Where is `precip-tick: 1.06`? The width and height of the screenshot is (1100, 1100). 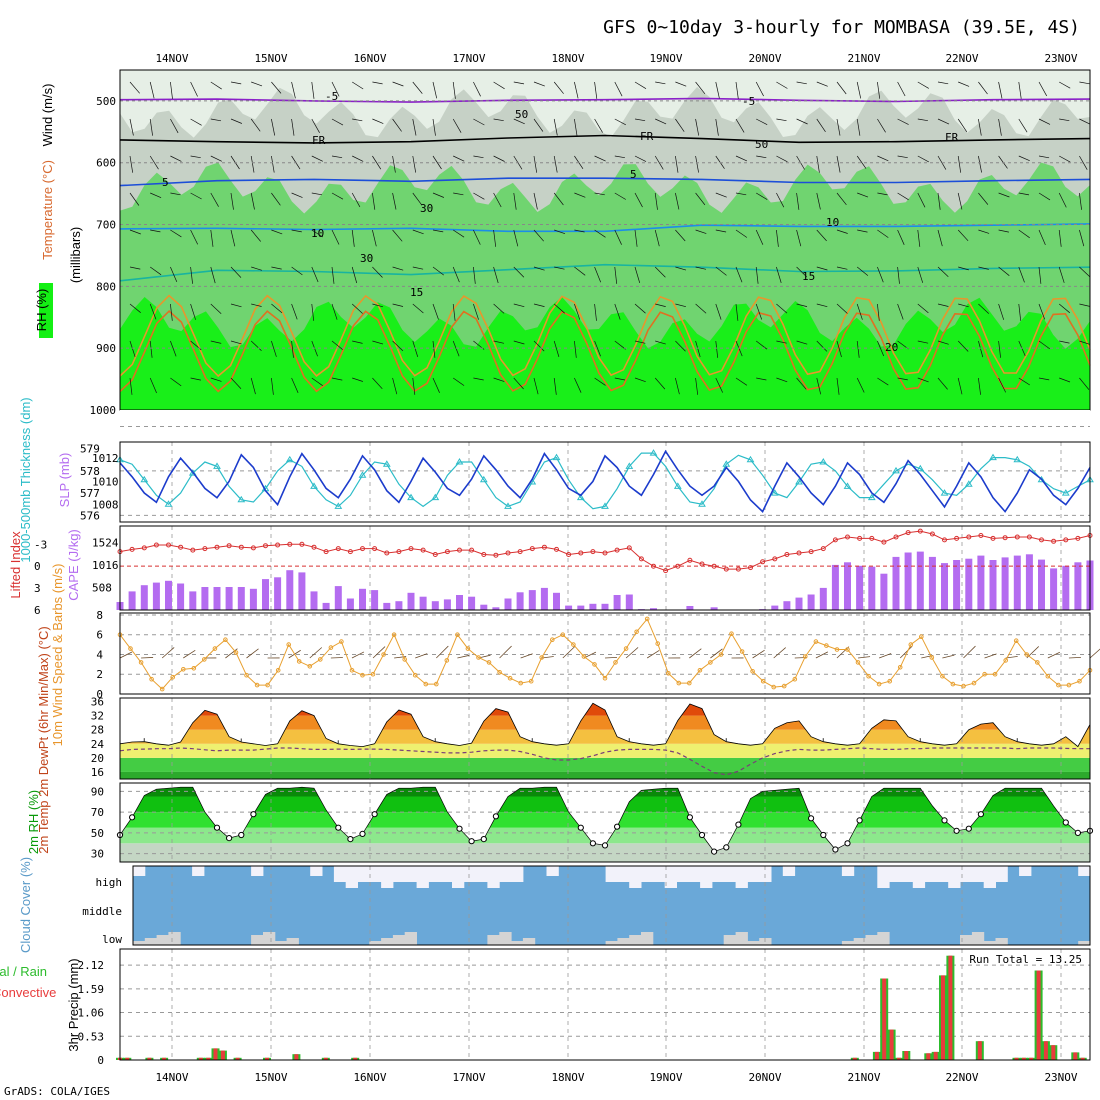
precip-tick: 1.06 is located at coordinates (91, 1013).